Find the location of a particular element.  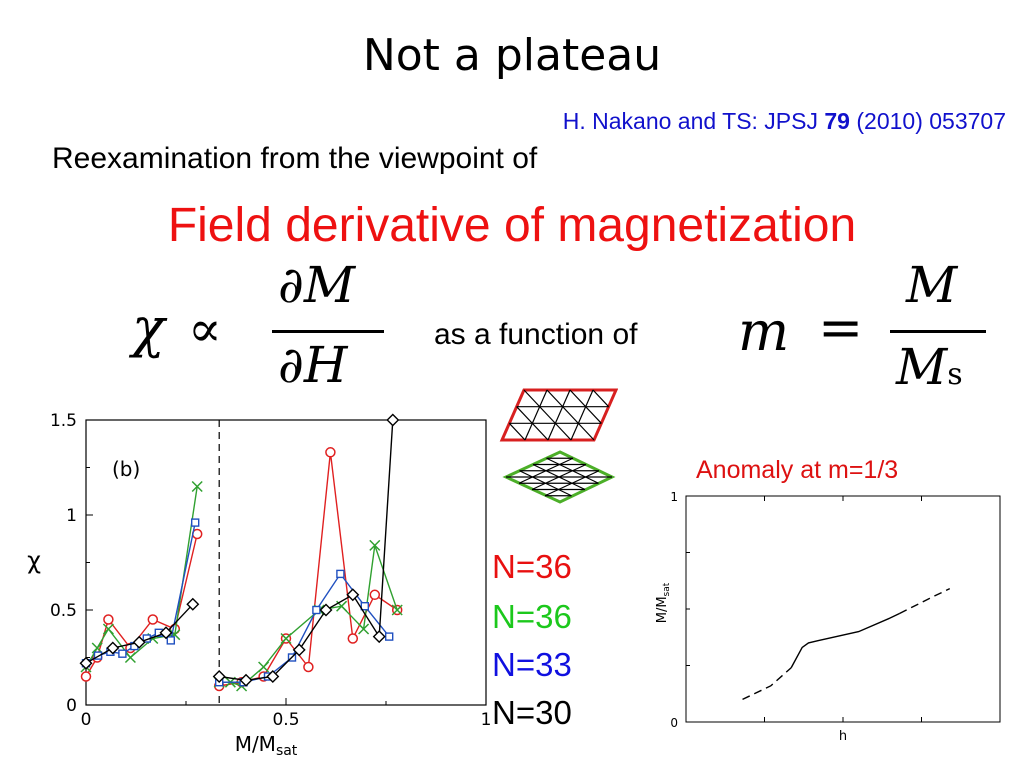

x-tick-label: 0 is located at coordinates (86, 720).